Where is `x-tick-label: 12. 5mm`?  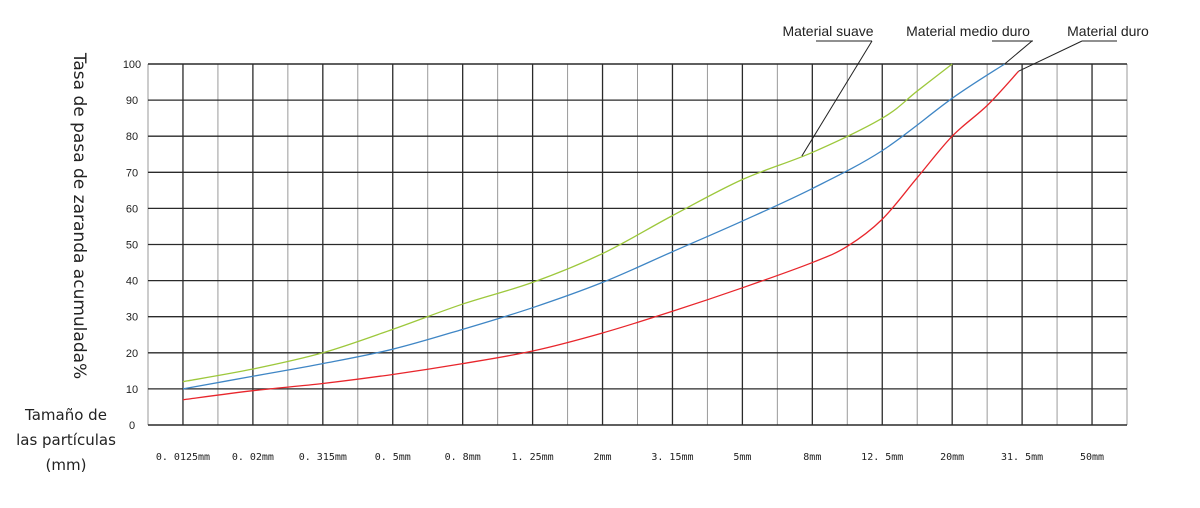 x-tick-label: 12. 5mm is located at coordinates (882, 457).